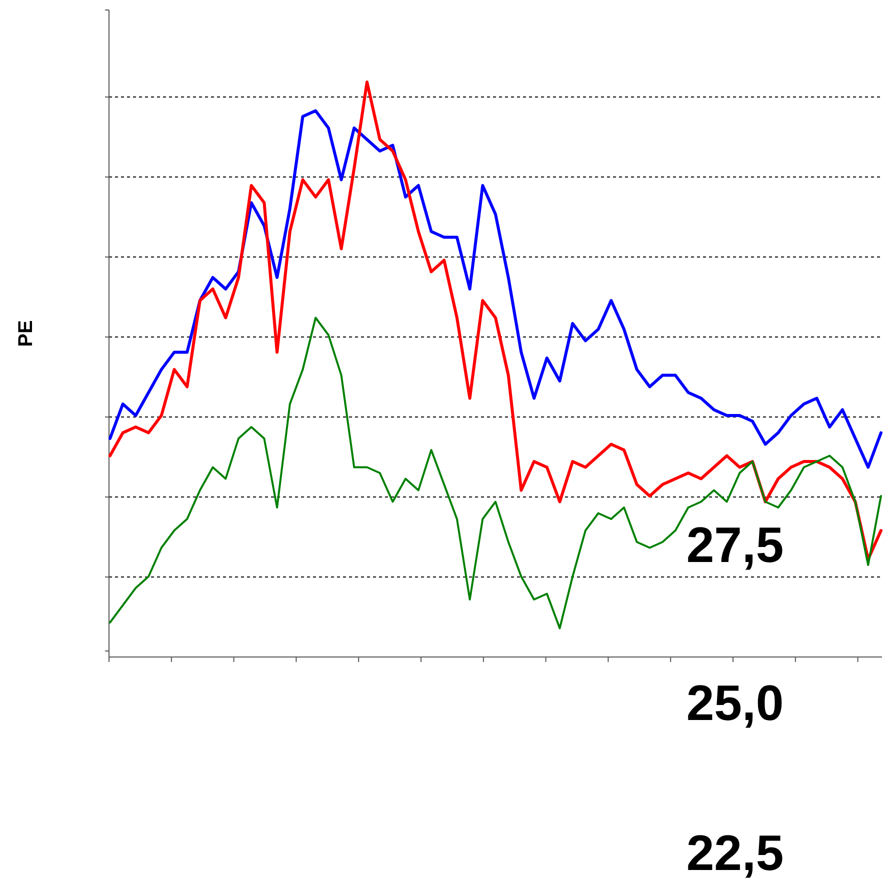 This screenshot has height=888, width=886. What do you see at coordinates (26, 333) in the screenshot?
I see `y-axis-title: PE` at bounding box center [26, 333].